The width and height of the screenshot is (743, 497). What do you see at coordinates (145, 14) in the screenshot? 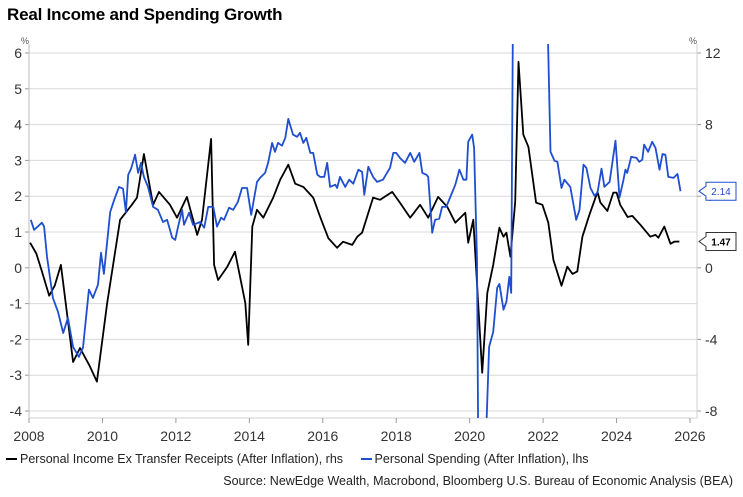
I see `chart-title: Real Income and Spending Growth` at bounding box center [145, 14].